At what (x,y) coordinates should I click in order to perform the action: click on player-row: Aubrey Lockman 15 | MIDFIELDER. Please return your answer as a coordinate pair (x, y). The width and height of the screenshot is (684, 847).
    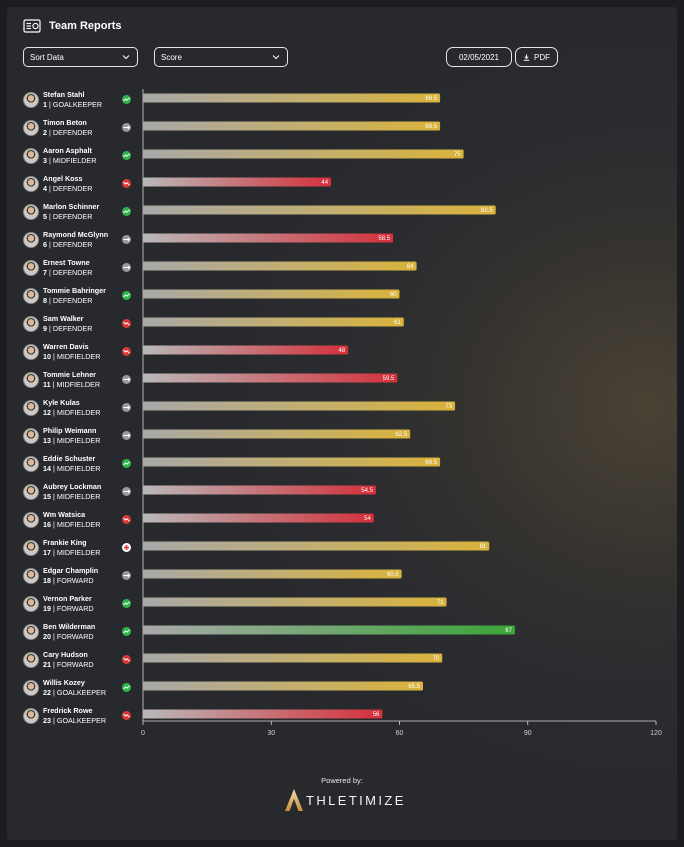
    Looking at the image, I should click on (83, 492).